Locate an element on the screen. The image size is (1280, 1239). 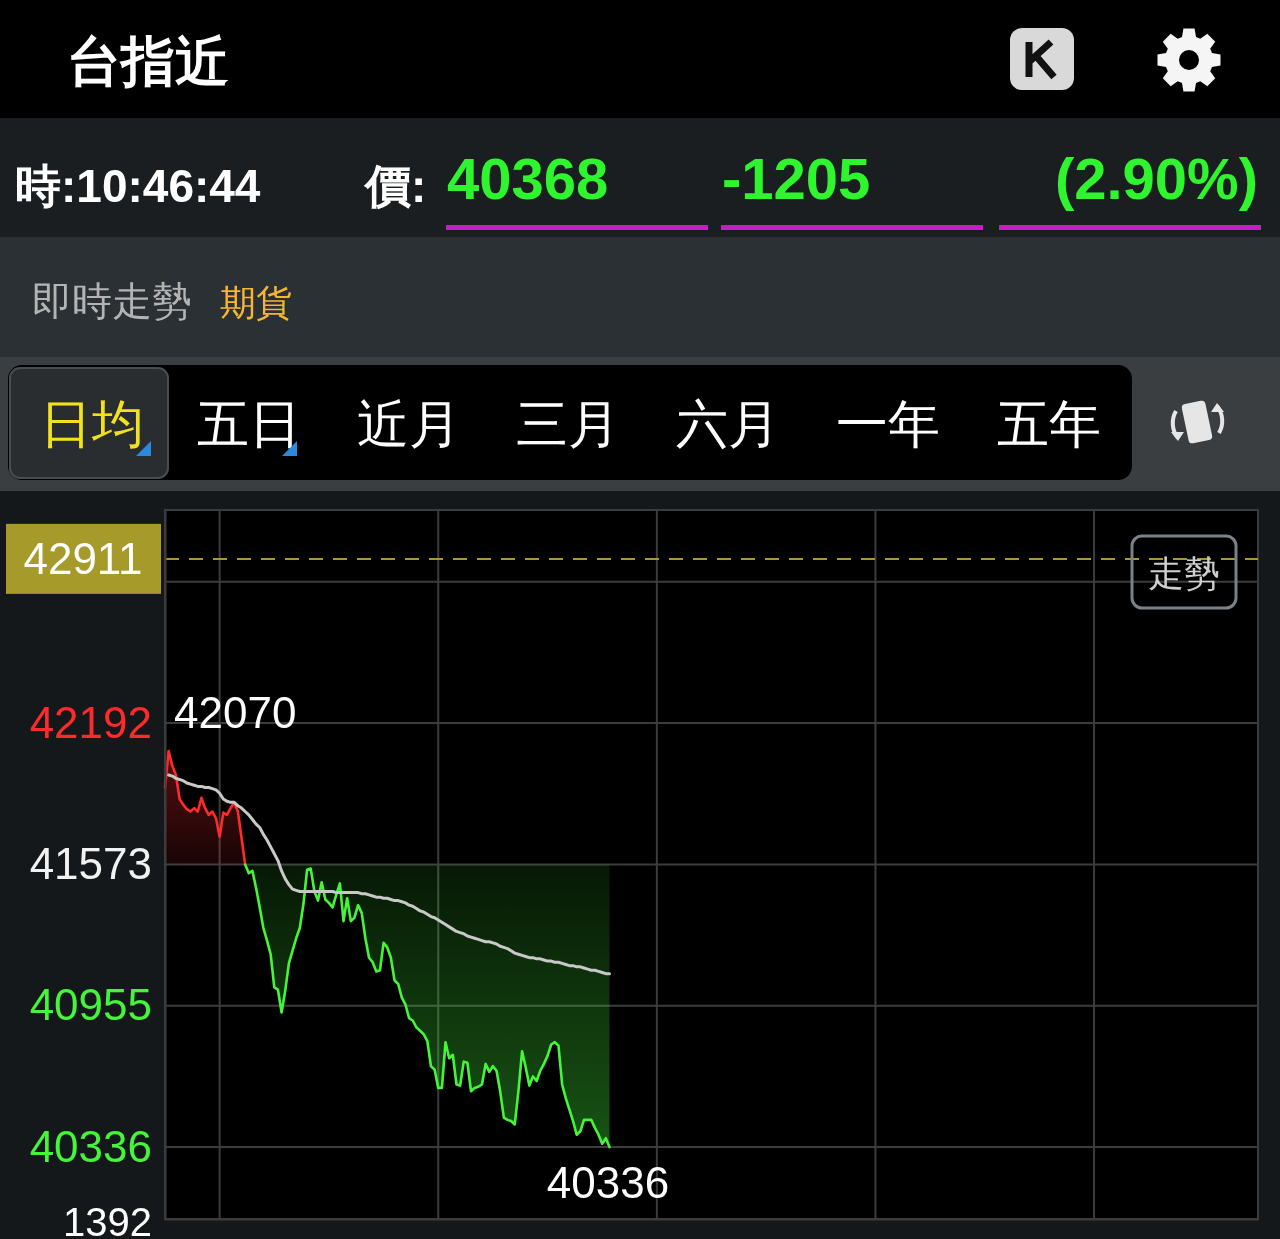
text: 五日 is located at coordinates (249, 424).